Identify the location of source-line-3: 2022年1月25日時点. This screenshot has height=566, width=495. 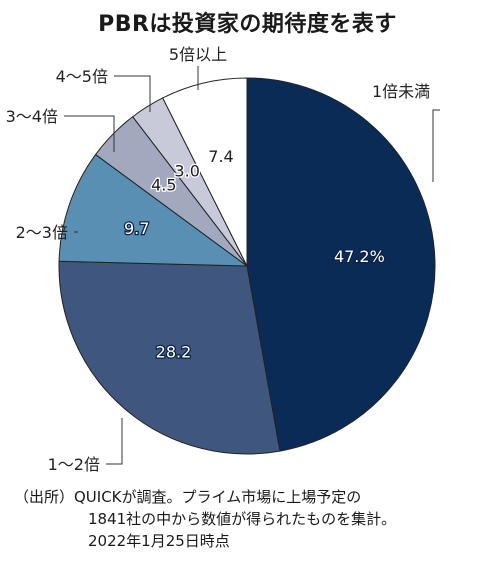
(159, 541).